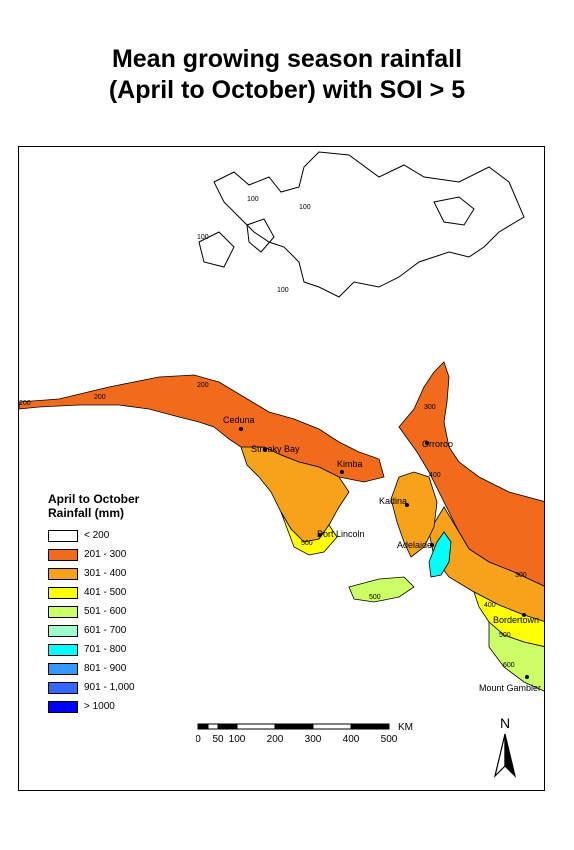 This screenshot has width=574, height=850. What do you see at coordinates (275, 449) in the screenshot?
I see `label-streaky-bay: Streaky Bay` at bounding box center [275, 449].